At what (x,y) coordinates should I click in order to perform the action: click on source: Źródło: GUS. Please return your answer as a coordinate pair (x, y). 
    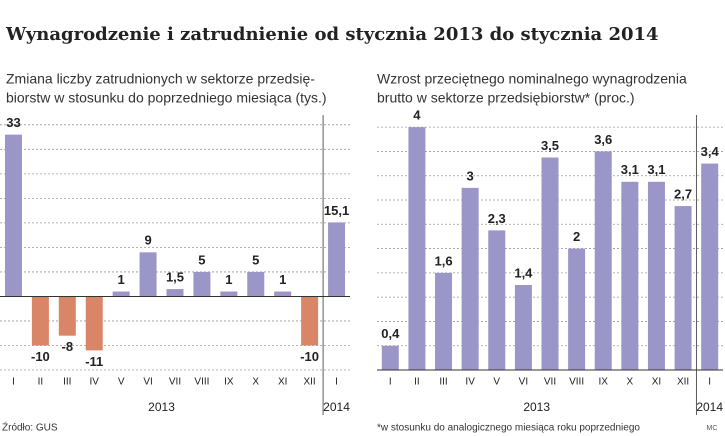
    Looking at the image, I should click on (30, 427).